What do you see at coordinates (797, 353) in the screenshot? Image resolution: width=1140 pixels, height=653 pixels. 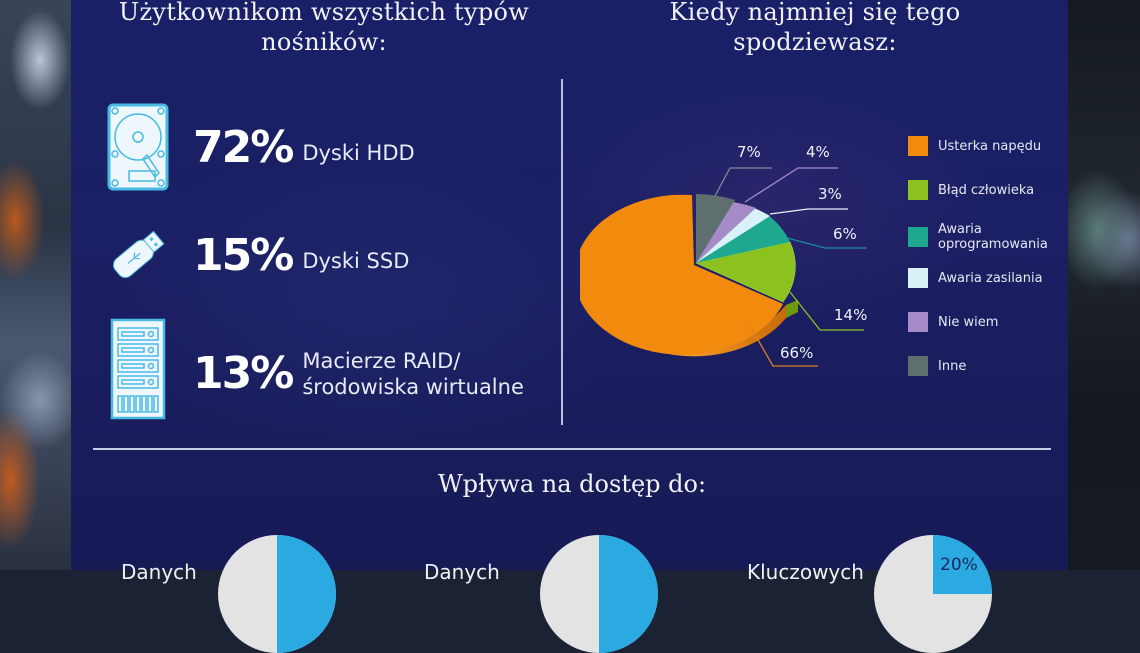 I see `pie-label-usterka-napedu: 66%` at bounding box center [797, 353].